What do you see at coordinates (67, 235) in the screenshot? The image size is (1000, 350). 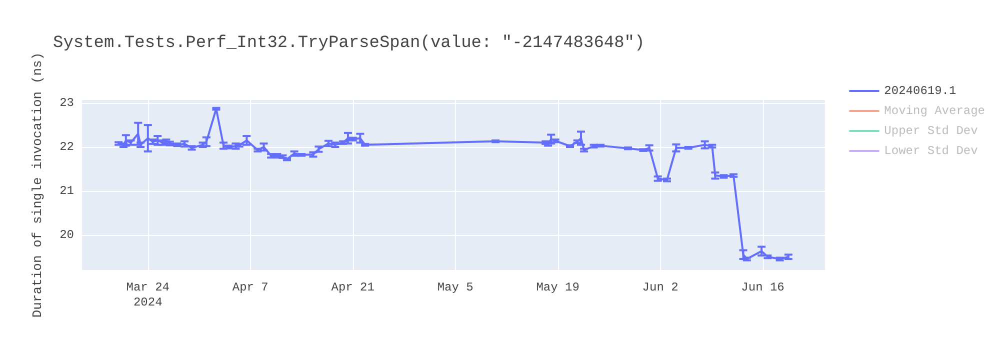 I see `y-tick-label: 20` at bounding box center [67, 235].